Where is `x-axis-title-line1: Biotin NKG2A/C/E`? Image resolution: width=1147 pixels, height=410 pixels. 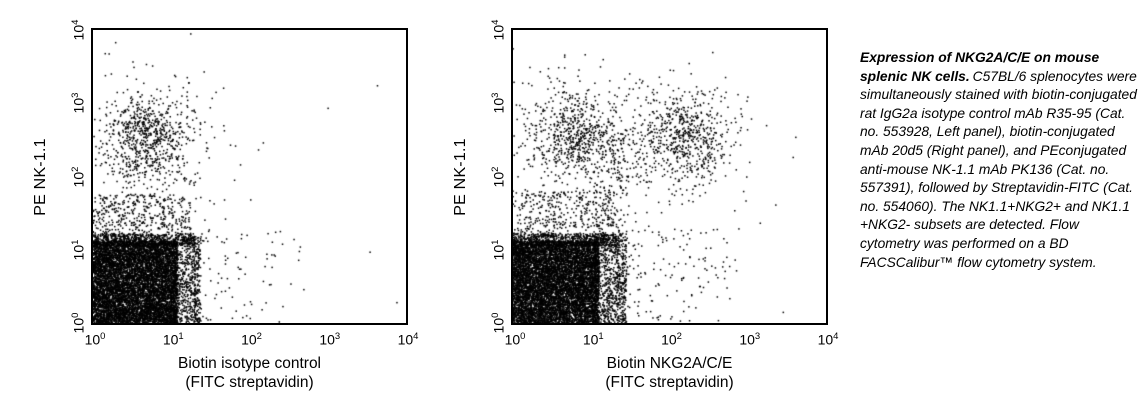 x-axis-title-line1: Biotin NKG2A/C/E is located at coordinates (669, 363).